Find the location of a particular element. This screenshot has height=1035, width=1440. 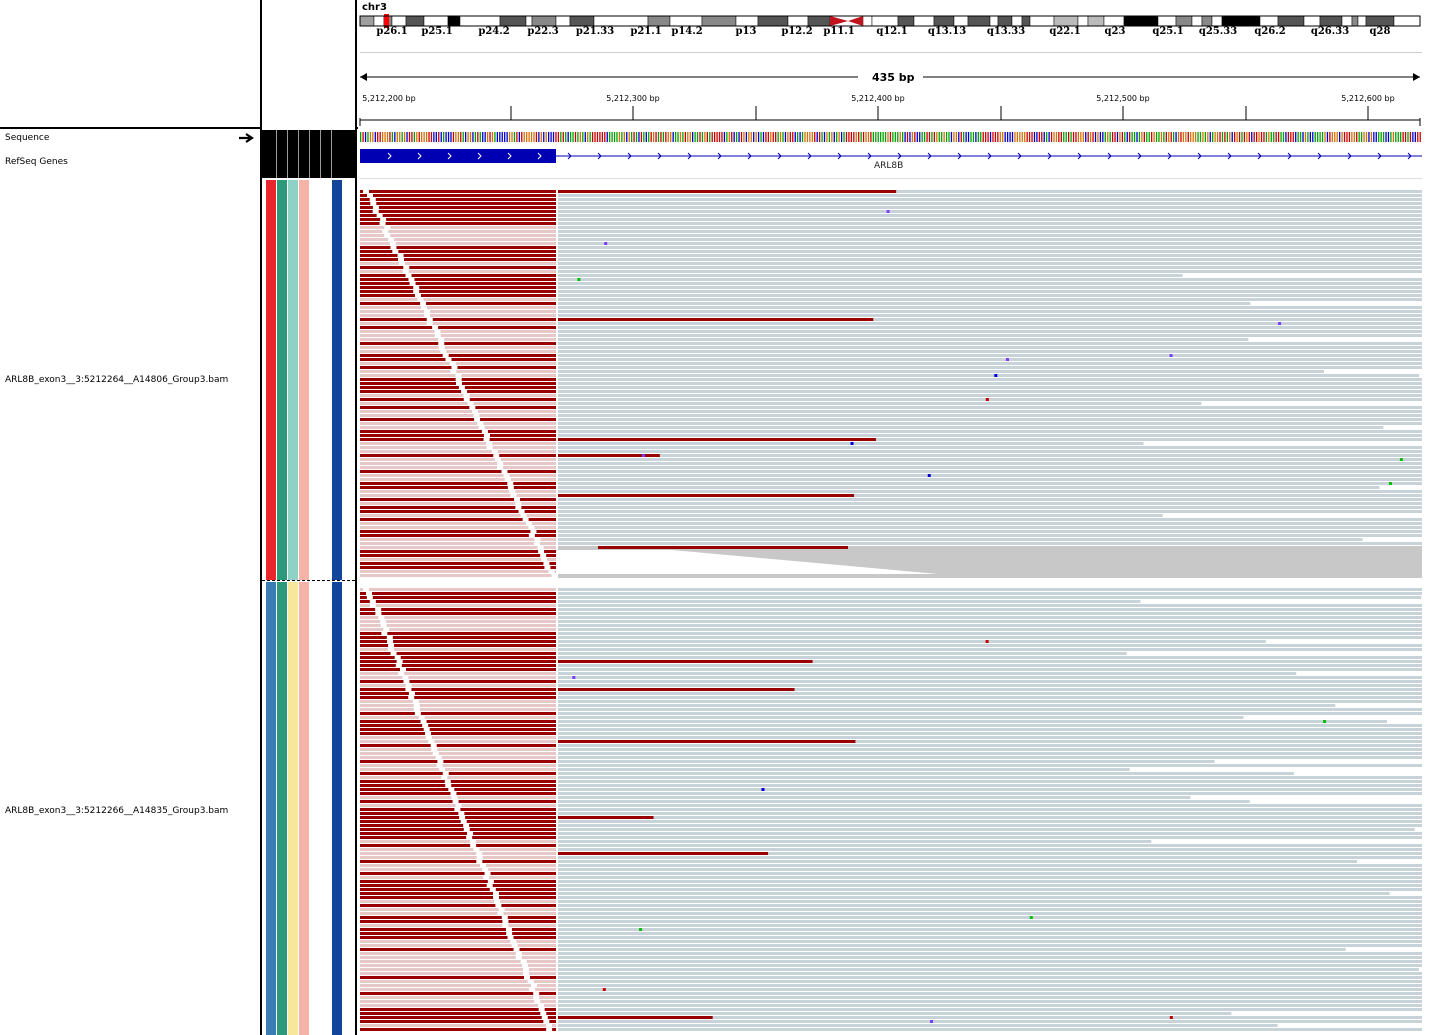

sequence-track-label: Sequence is located at coordinates (27, 138).